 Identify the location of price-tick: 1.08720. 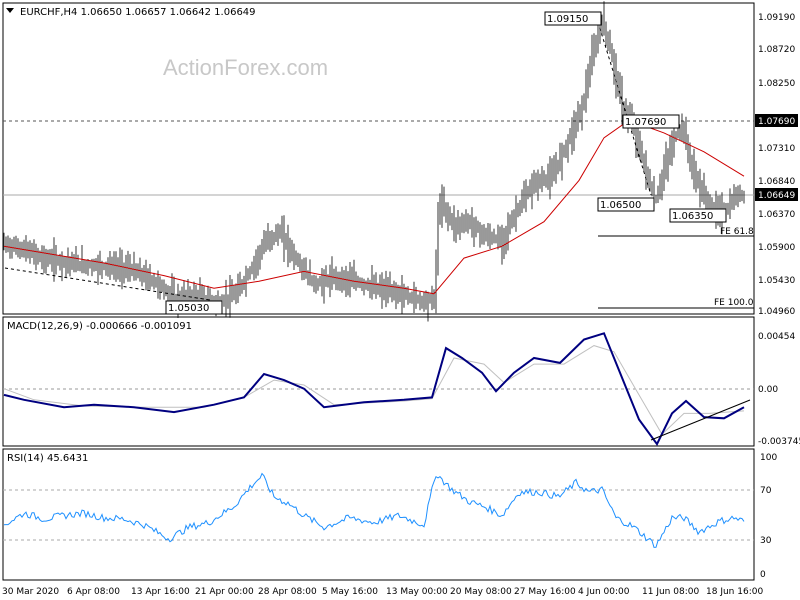
(776, 50).